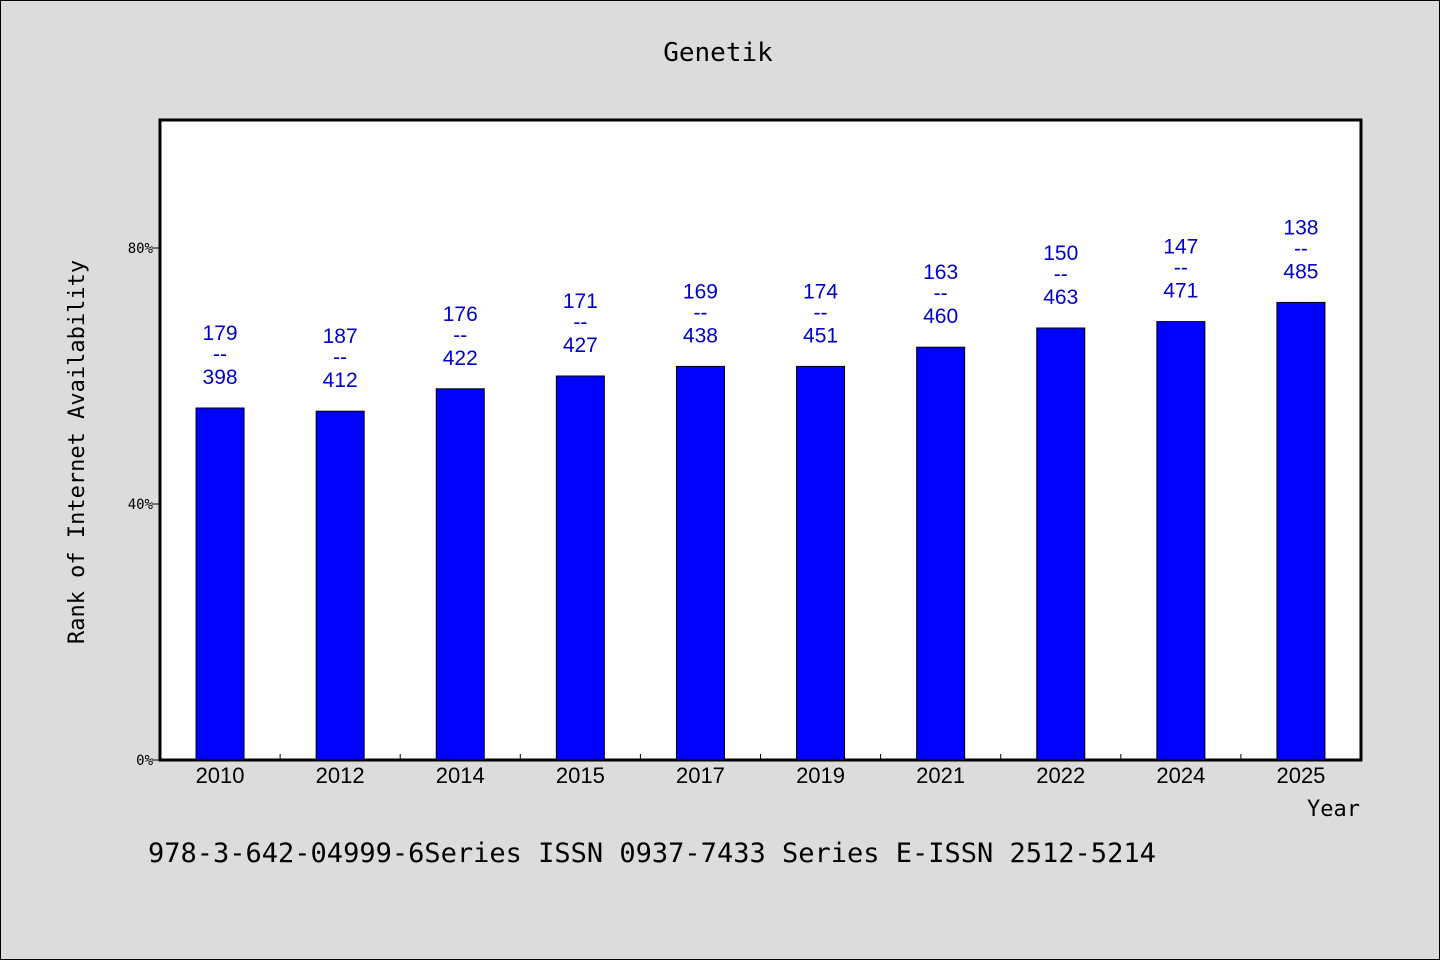 The image size is (1440, 960). What do you see at coordinates (1180, 291) in the screenshot?
I see `data-label-bottom: 471` at bounding box center [1180, 291].